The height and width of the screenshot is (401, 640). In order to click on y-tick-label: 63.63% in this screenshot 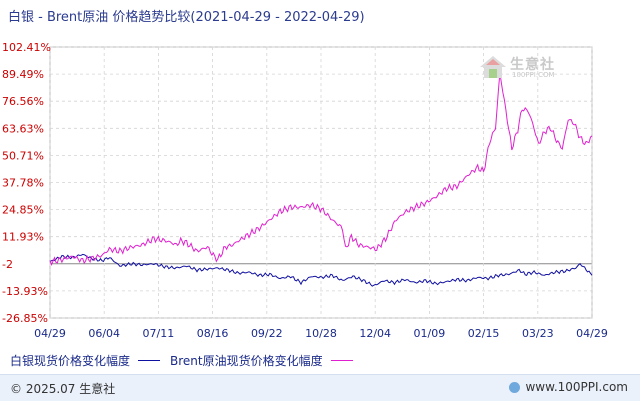, I will do `click(23, 128)`.